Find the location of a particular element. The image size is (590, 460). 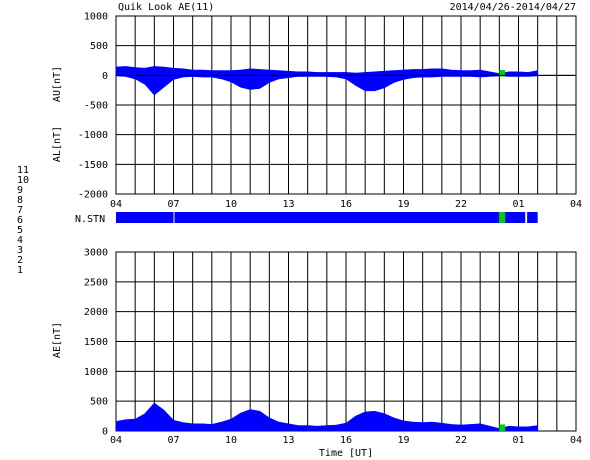

legend-item: 2 is located at coordinates (20, 260).